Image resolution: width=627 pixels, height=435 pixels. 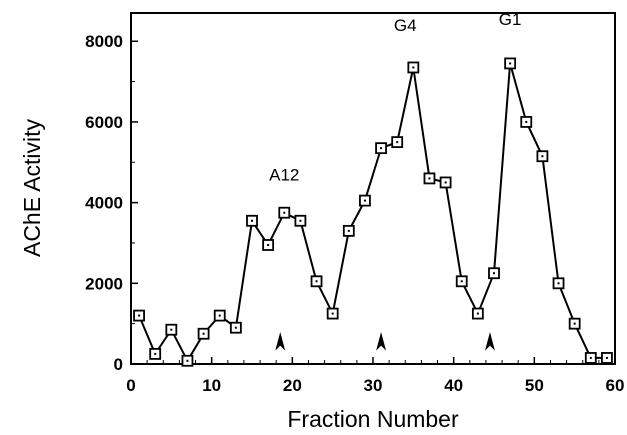 I want to click on x-axis: 0 10 20 30 40 50 60, so click(x=375, y=376).